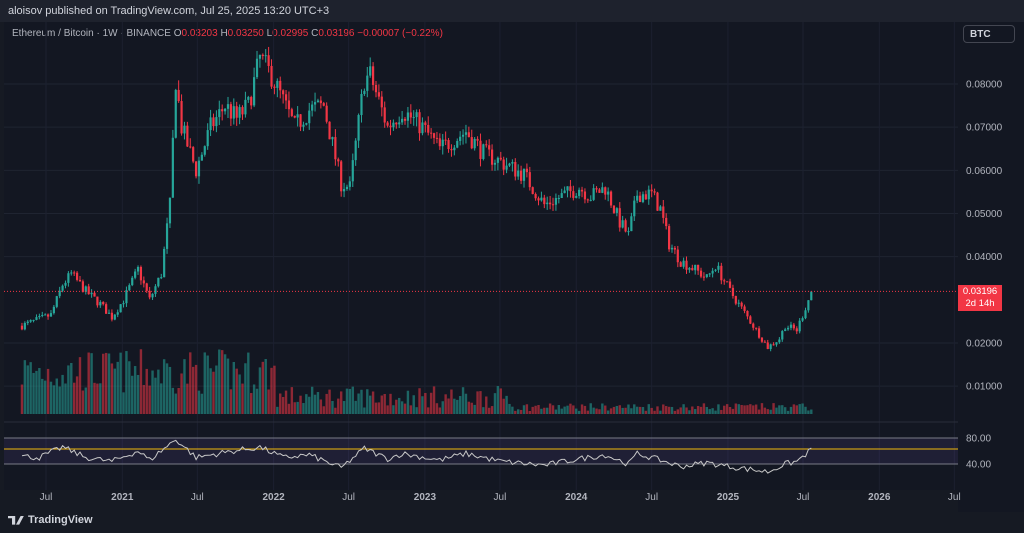 The image size is (1024, 533). What do you see at coordinates (400, 33) in the screenshot?
I see `legend-change: −0.00007 (−0.22%)` at bounding box center [400, 33].